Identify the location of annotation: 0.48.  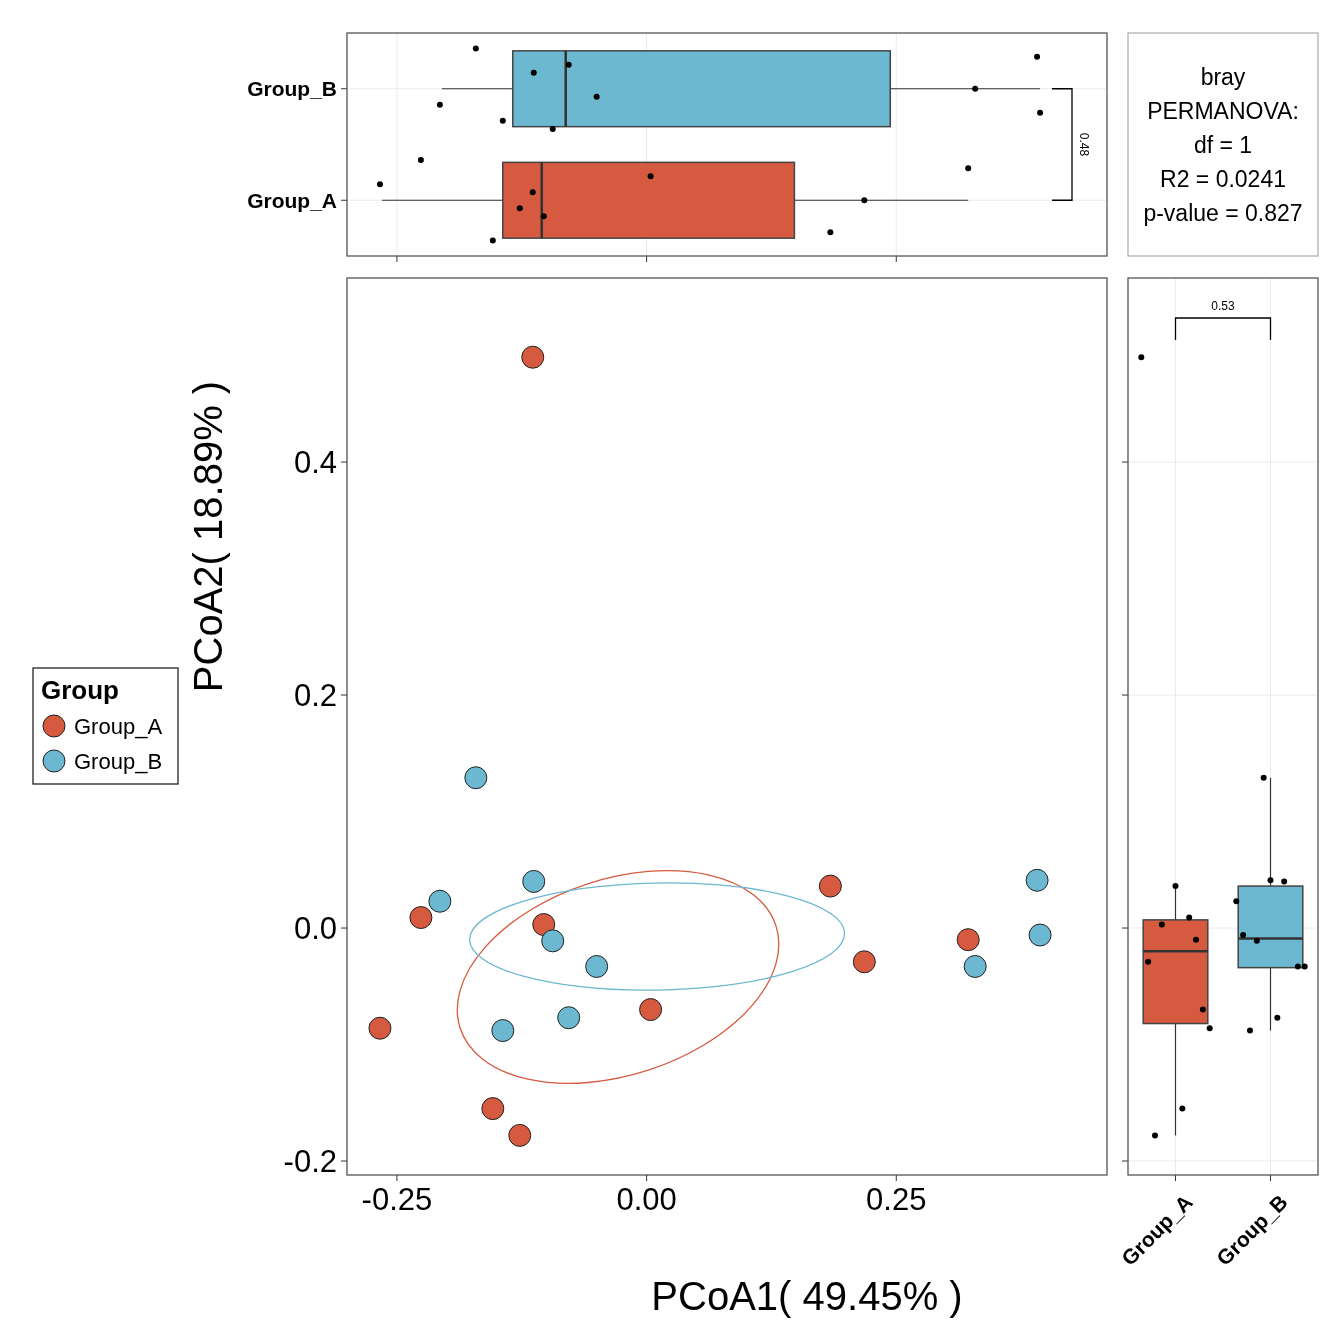
(1084, 144).